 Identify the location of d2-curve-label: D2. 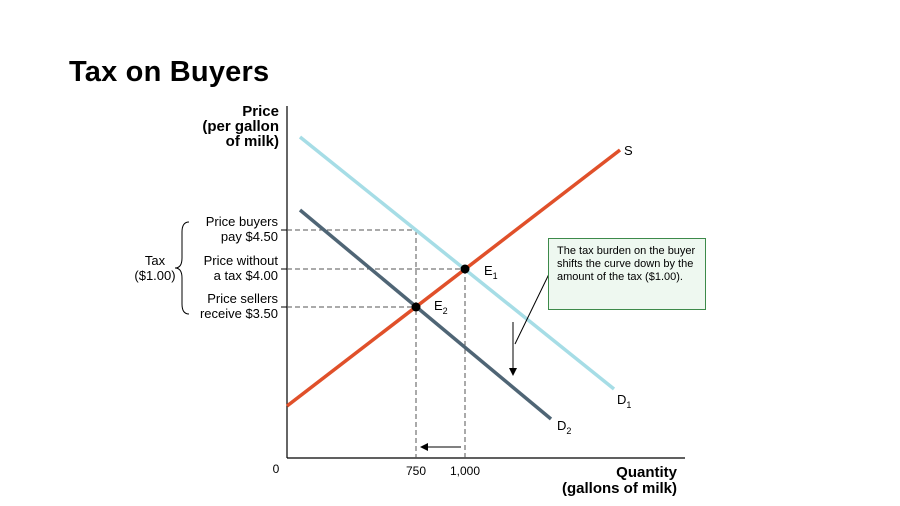
(564, 427).